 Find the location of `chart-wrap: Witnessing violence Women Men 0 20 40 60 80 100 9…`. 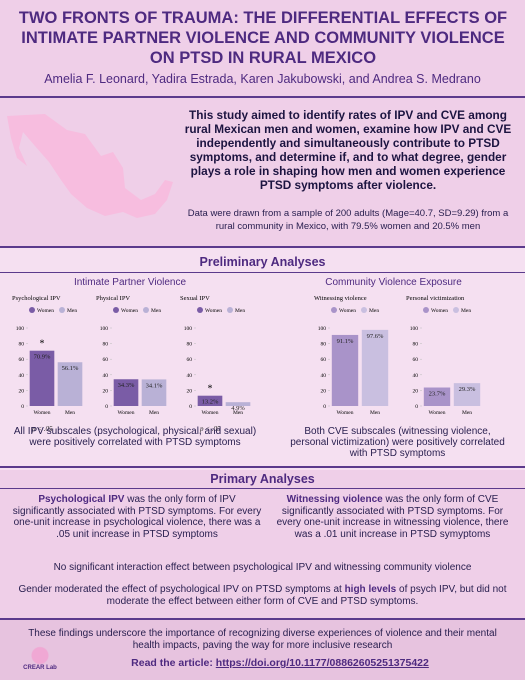

chart-wrap: Witnessing violence Women Men 0 20 40 60 80 100 9… is located at coordinates (352, 357).